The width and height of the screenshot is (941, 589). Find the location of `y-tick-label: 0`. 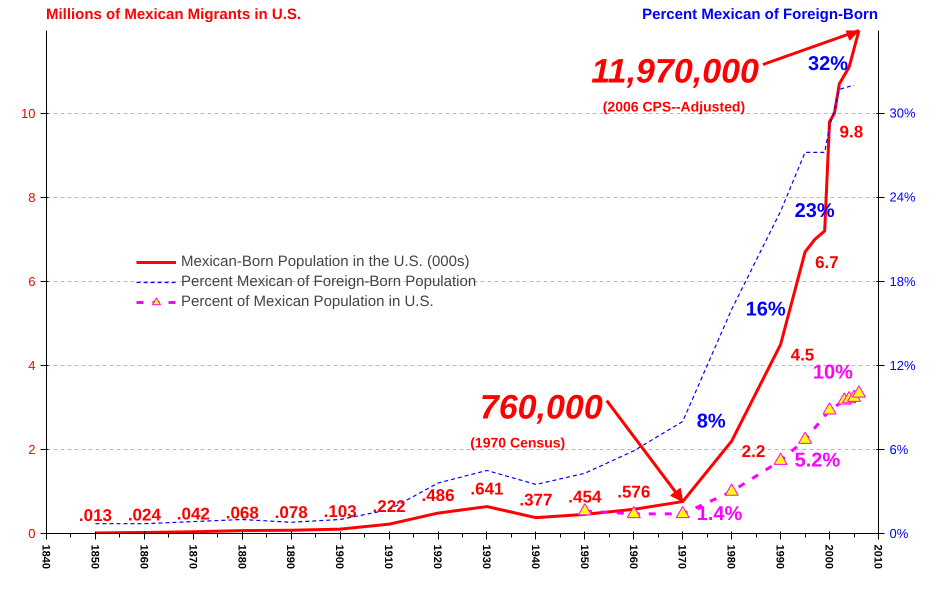

y-tick-label: 0 is located at coordinates (32, 533).